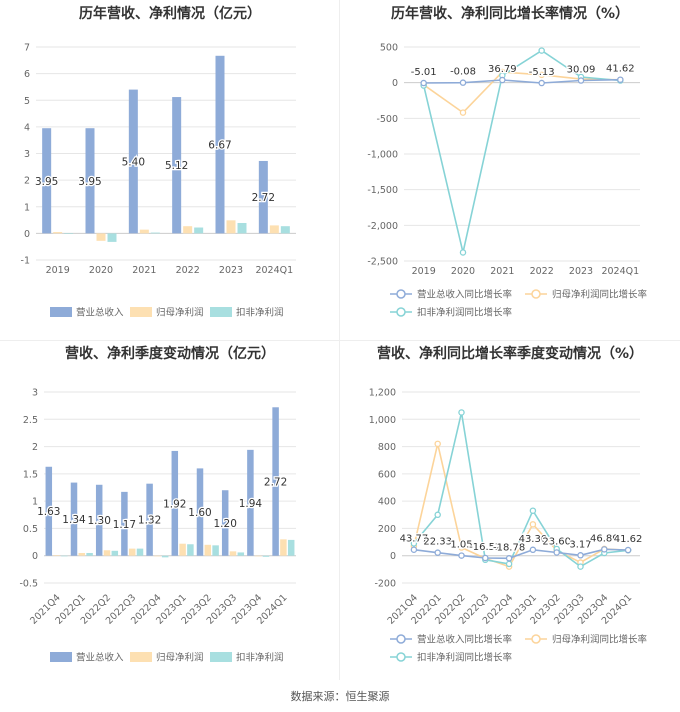 The width and height of the screenshot is (680, 712). What do you see at coordinates (387, 502) in the screenshot?
I see `y-tick-label: 400` at bounding box center [387, 502].